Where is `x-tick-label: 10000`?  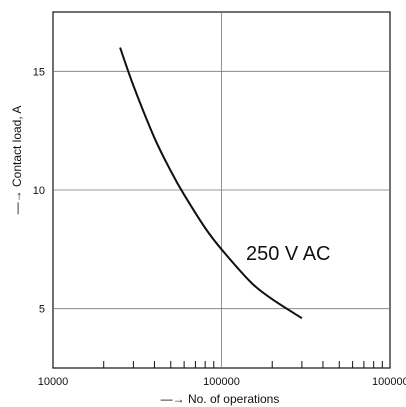
x-tick-label: 10000 is located at coordinates (53, 382).